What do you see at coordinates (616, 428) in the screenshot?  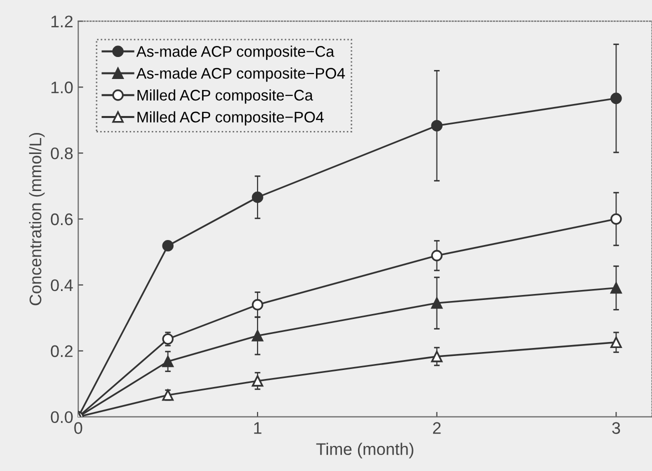 I see `x-tick-label: 3` at bounding box center [616, 428].